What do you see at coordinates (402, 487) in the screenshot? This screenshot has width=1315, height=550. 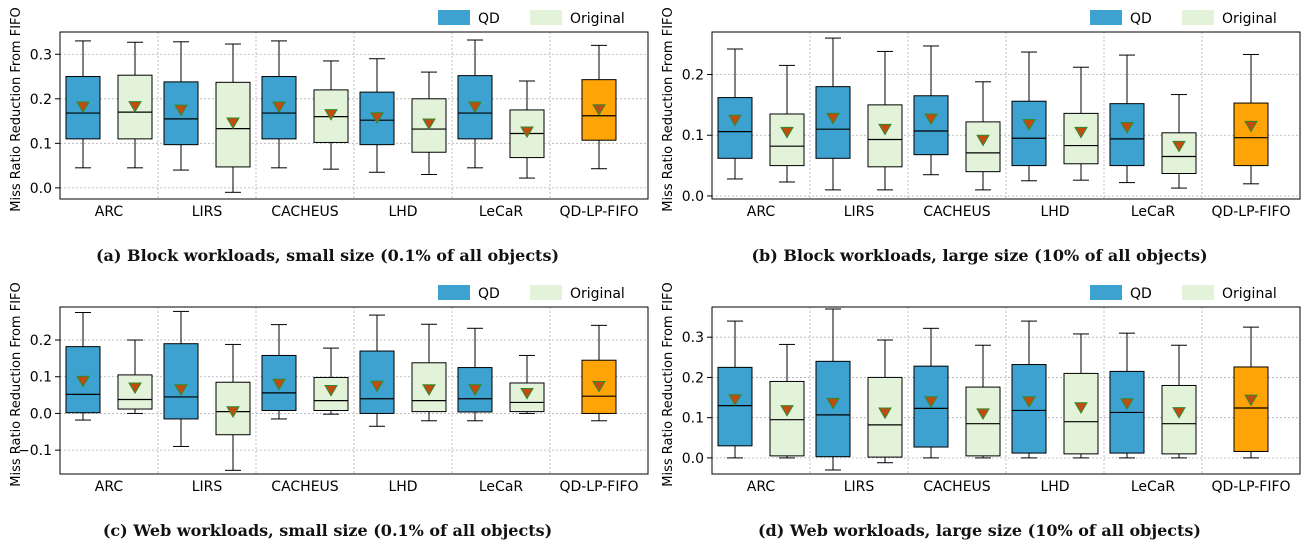 I see `x-tick-label: LHD` at bounding box center [402, 487].